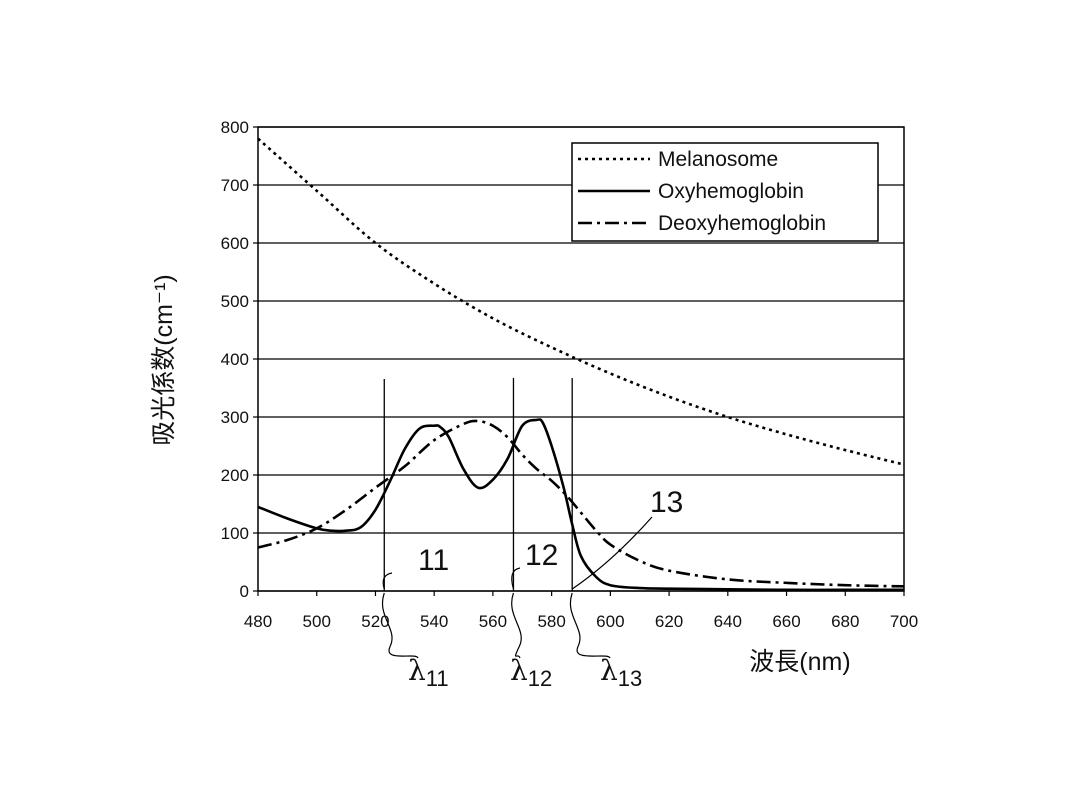 The image size is (1087, 803). What do you see at coordinates (718, 159) in the screenshot?
I see `legend-label-melanosome: Melanosome` at bounding box center [718, 159].